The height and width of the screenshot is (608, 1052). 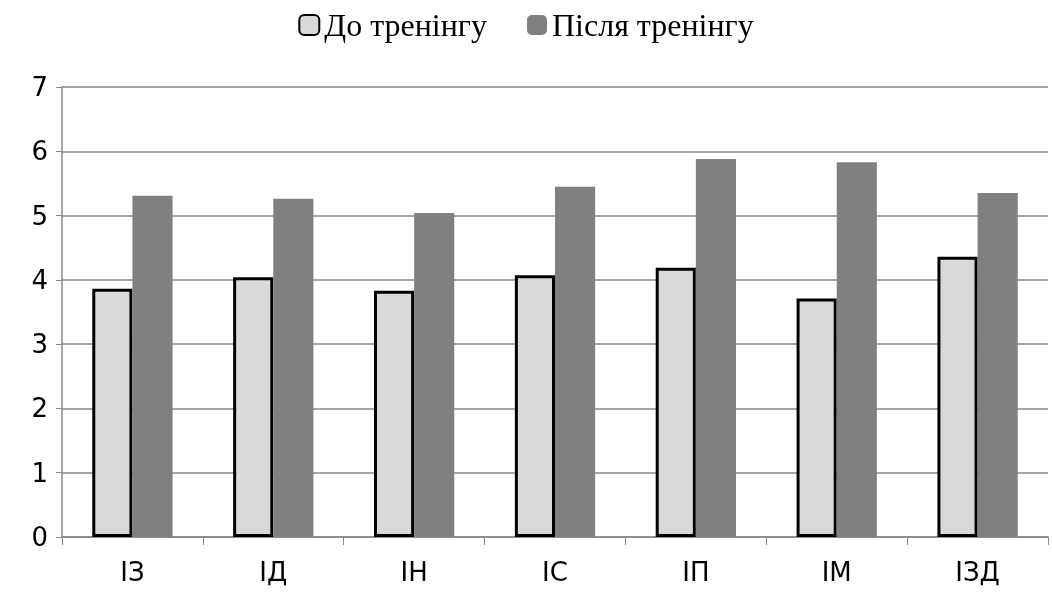 I want to click on legend-label: Після тренінгу, so click(x=652, y=25).